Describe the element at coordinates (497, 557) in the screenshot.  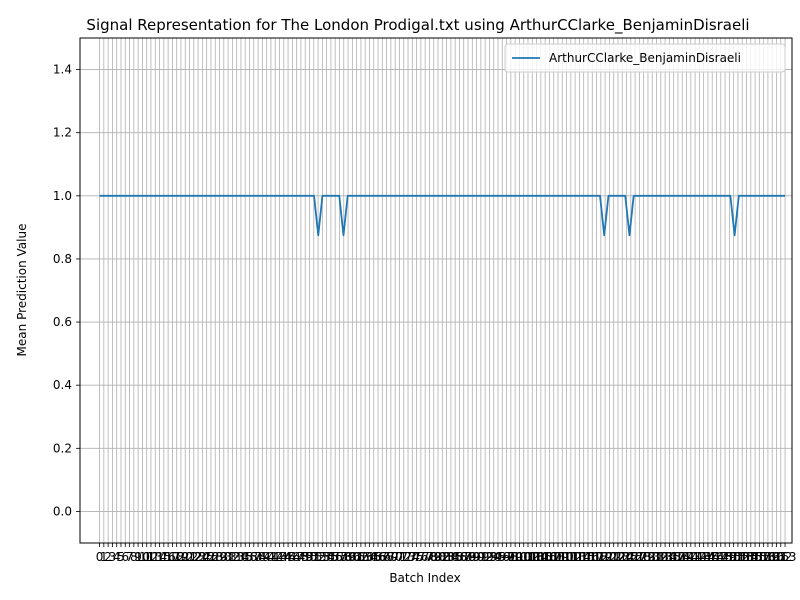
I see `x-tick-label: 95` at that location.